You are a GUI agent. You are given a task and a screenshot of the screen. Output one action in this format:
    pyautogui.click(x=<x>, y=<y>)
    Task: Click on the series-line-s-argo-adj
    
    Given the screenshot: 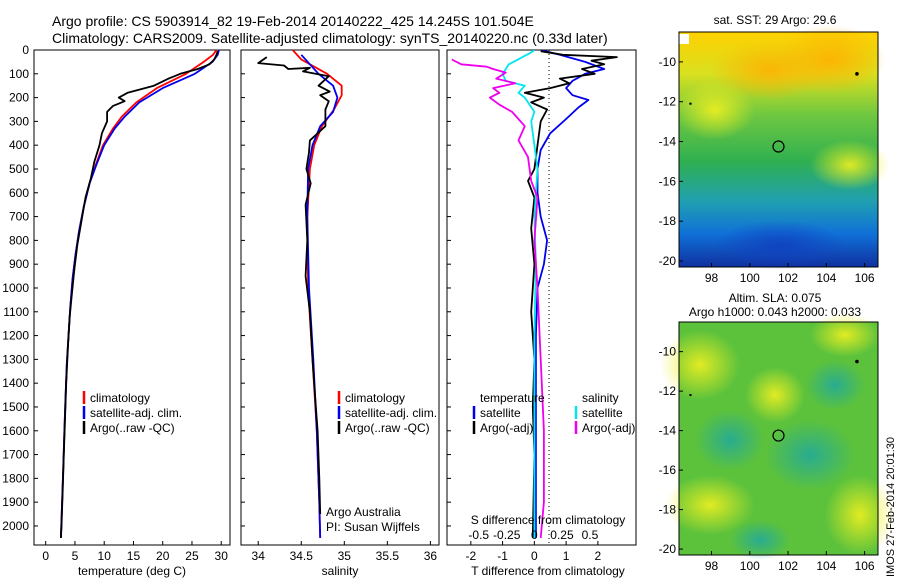 What is the action you would take?
    pyautogui.click(x=498, y=298)
    